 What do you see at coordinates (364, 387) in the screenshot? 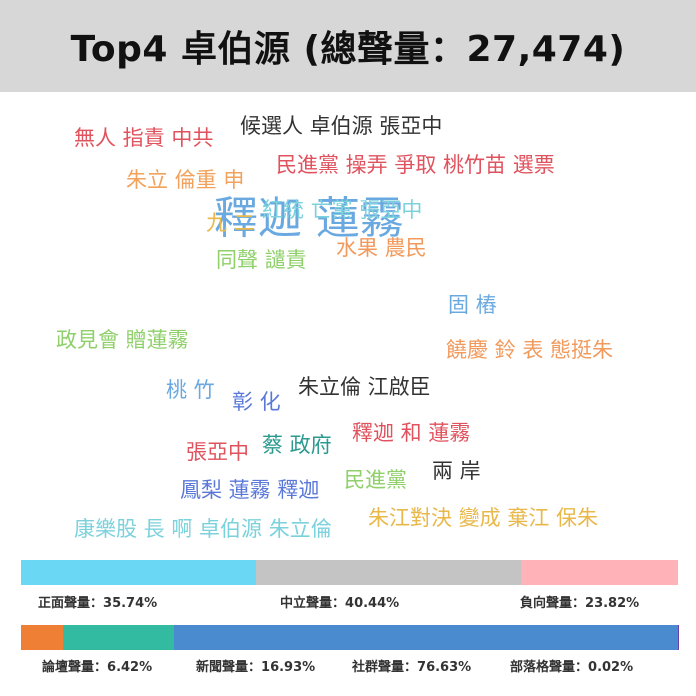
I see `word-cloud-term: 朱立倫 江啟臣` at bounding box center [364, 387].